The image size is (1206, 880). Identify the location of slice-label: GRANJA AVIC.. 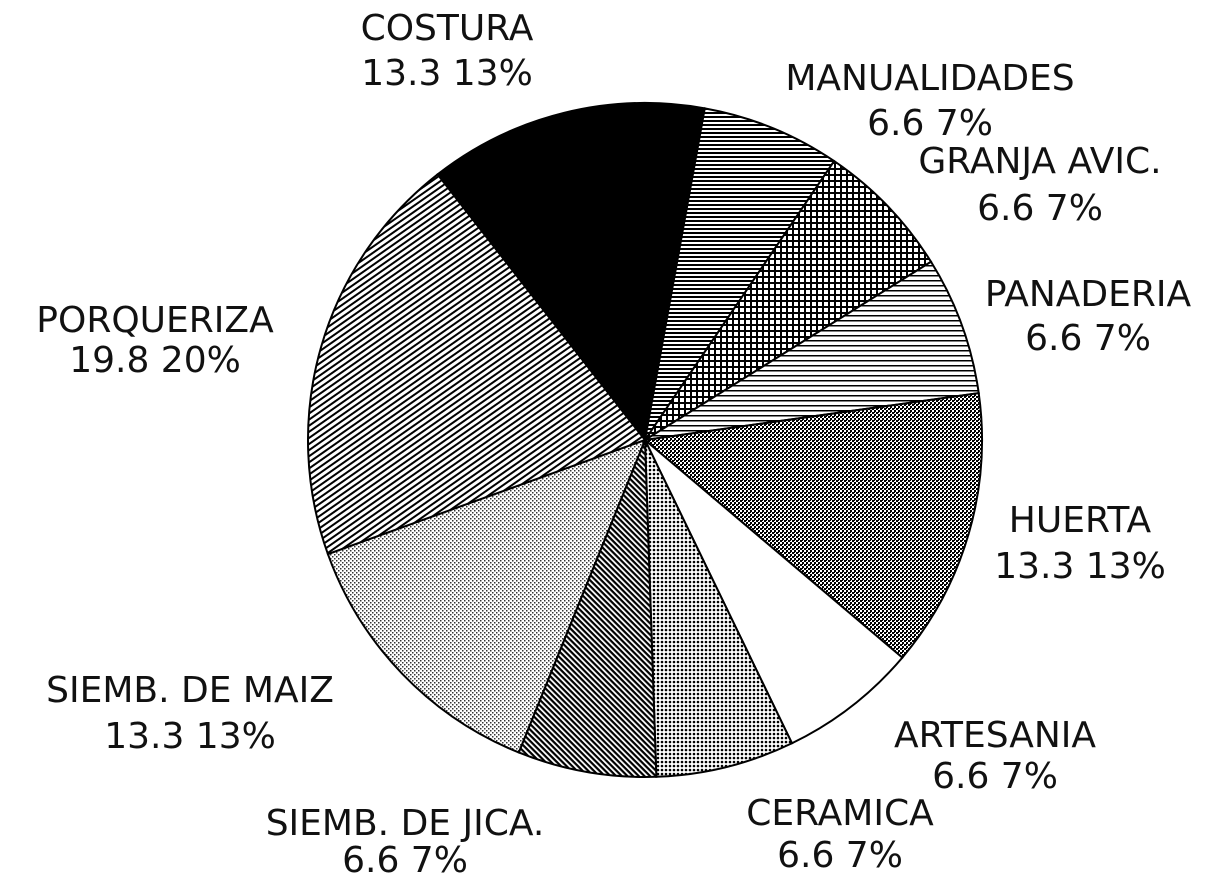
(1039, 161).